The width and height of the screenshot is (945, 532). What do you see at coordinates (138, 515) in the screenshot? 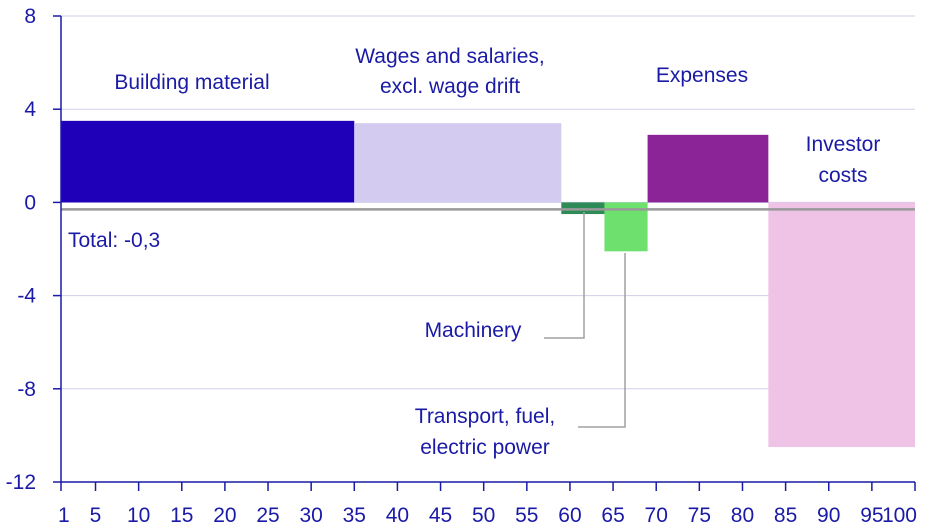
I see `x-tick-label: 10` at bounding box center [138, 515].